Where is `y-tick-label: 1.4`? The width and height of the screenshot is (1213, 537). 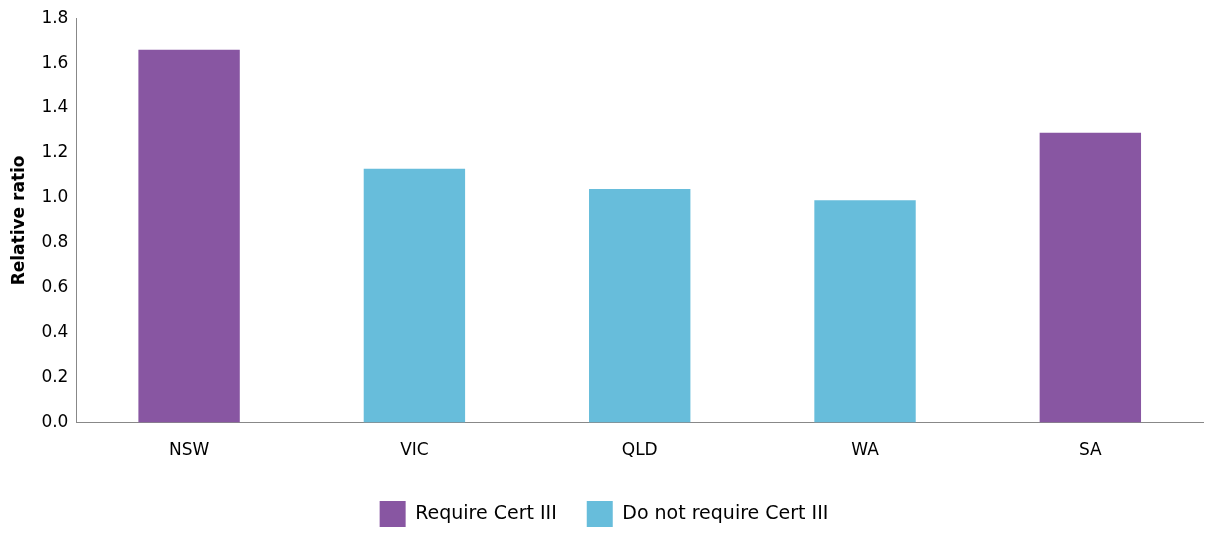
y-tick-label: 1.4 is located at coordinates (55, 106).